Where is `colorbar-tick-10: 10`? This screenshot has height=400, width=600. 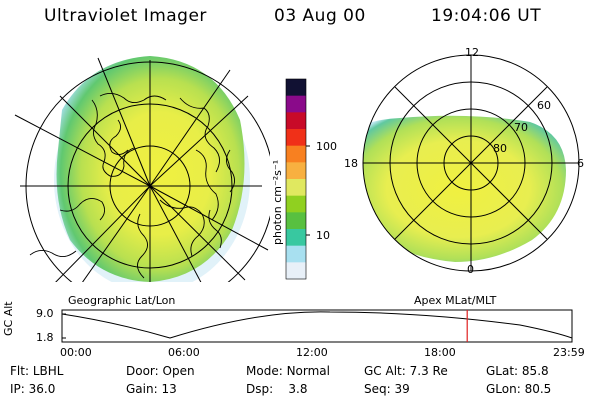 colorbar-tick-10: 10 is located at coordinates (323, 235).